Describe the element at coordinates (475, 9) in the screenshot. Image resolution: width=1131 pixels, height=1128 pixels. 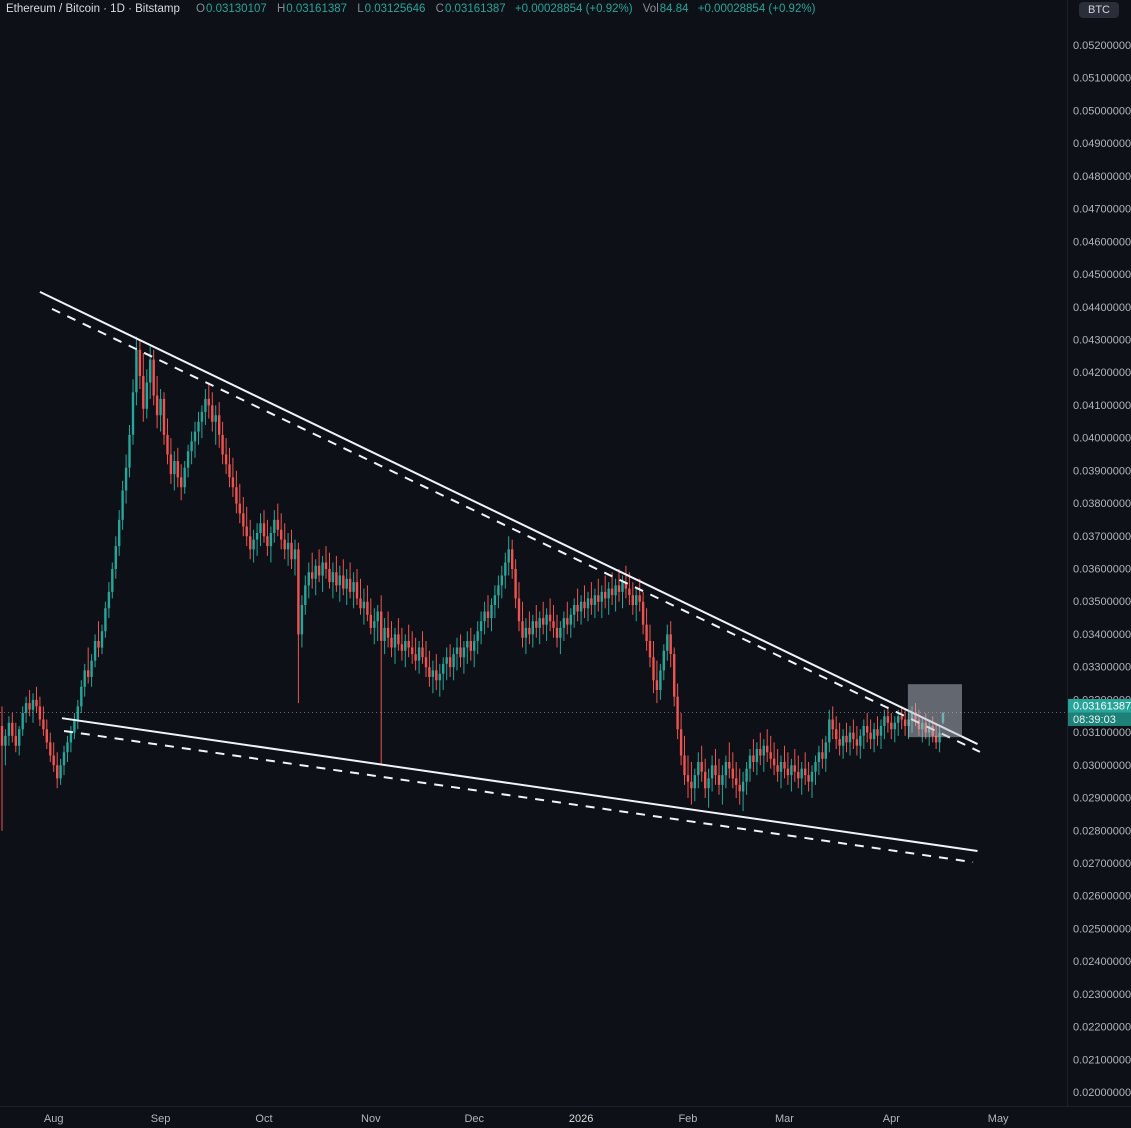
I see `close-value: 0.03161387` at that location.